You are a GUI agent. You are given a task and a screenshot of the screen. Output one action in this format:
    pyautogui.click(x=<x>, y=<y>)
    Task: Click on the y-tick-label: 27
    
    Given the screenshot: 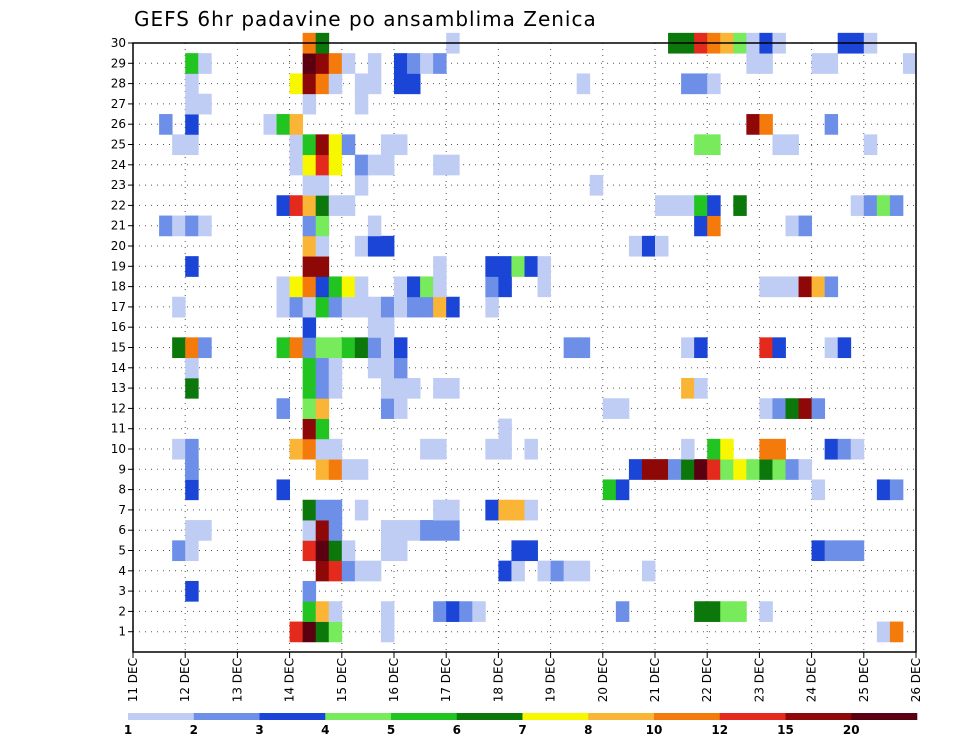 What is the action you would take?
    pyautogui.click(x=118, y=104)
    